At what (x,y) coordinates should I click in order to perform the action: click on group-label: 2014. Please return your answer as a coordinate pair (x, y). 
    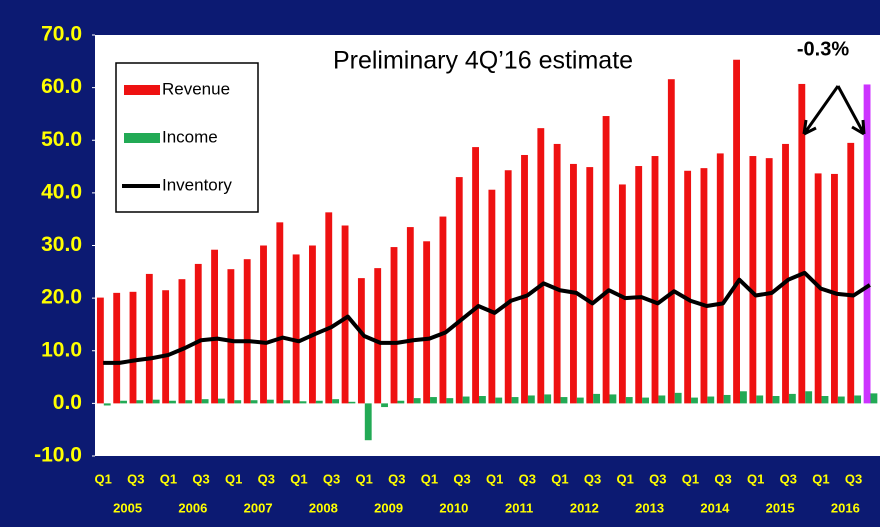
    Looking at the image, I should click on (715, 507).